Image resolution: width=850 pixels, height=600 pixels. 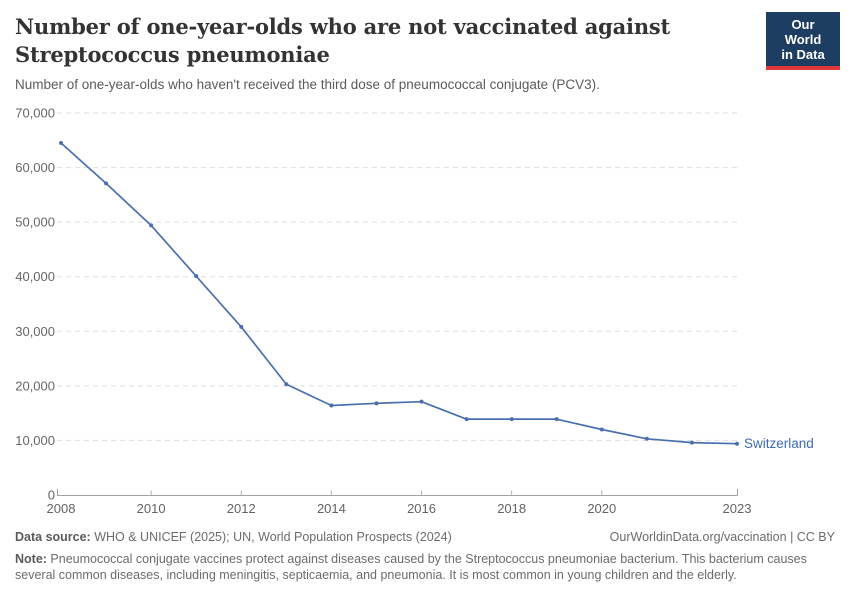 I want to click on owid-link: OurWorldinData.org/vaccination | CC BY, so click(x=722, y=537).